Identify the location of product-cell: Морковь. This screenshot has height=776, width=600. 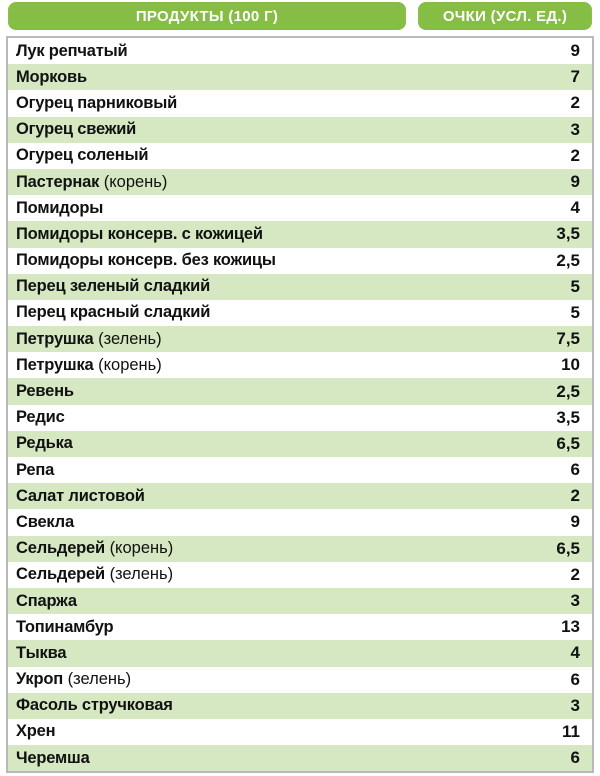
(51, 77).